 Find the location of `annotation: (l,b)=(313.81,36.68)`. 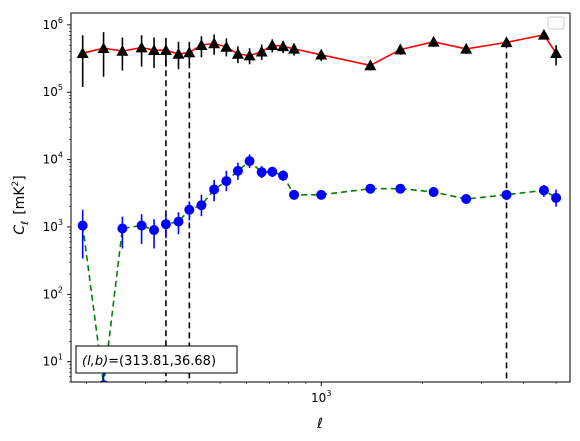

annotation: (l,b)=(313.81,36.68) is located at coordinates (156, 359).